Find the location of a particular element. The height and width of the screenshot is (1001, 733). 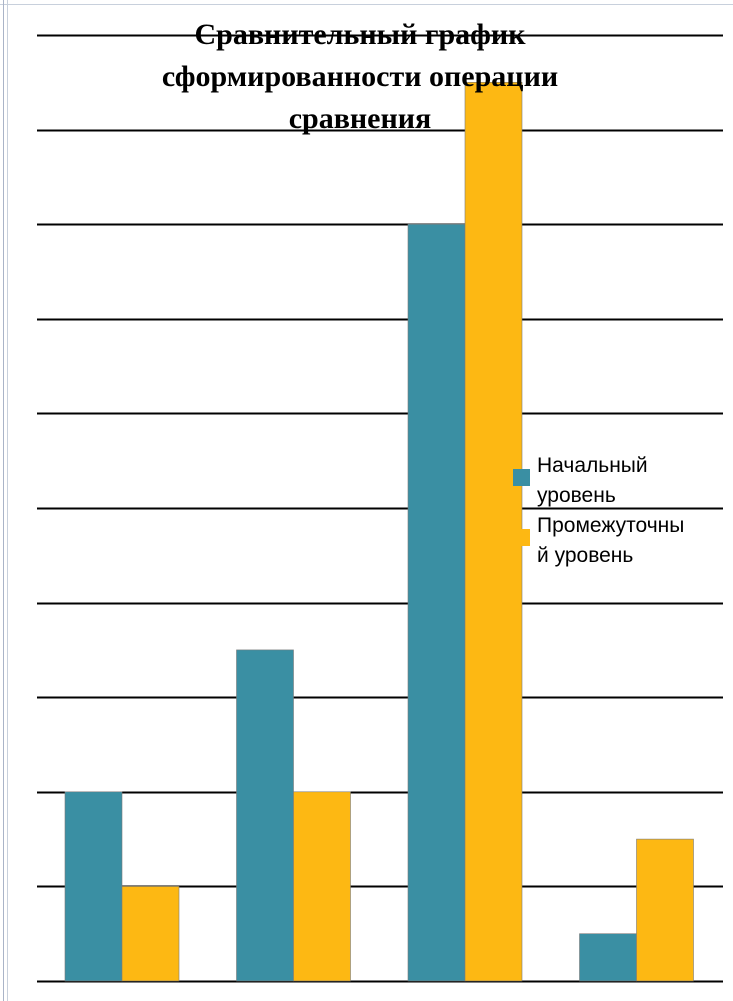

legend-label-intermediate: Промежуточны й уровень is located at coordinates (611, 540).